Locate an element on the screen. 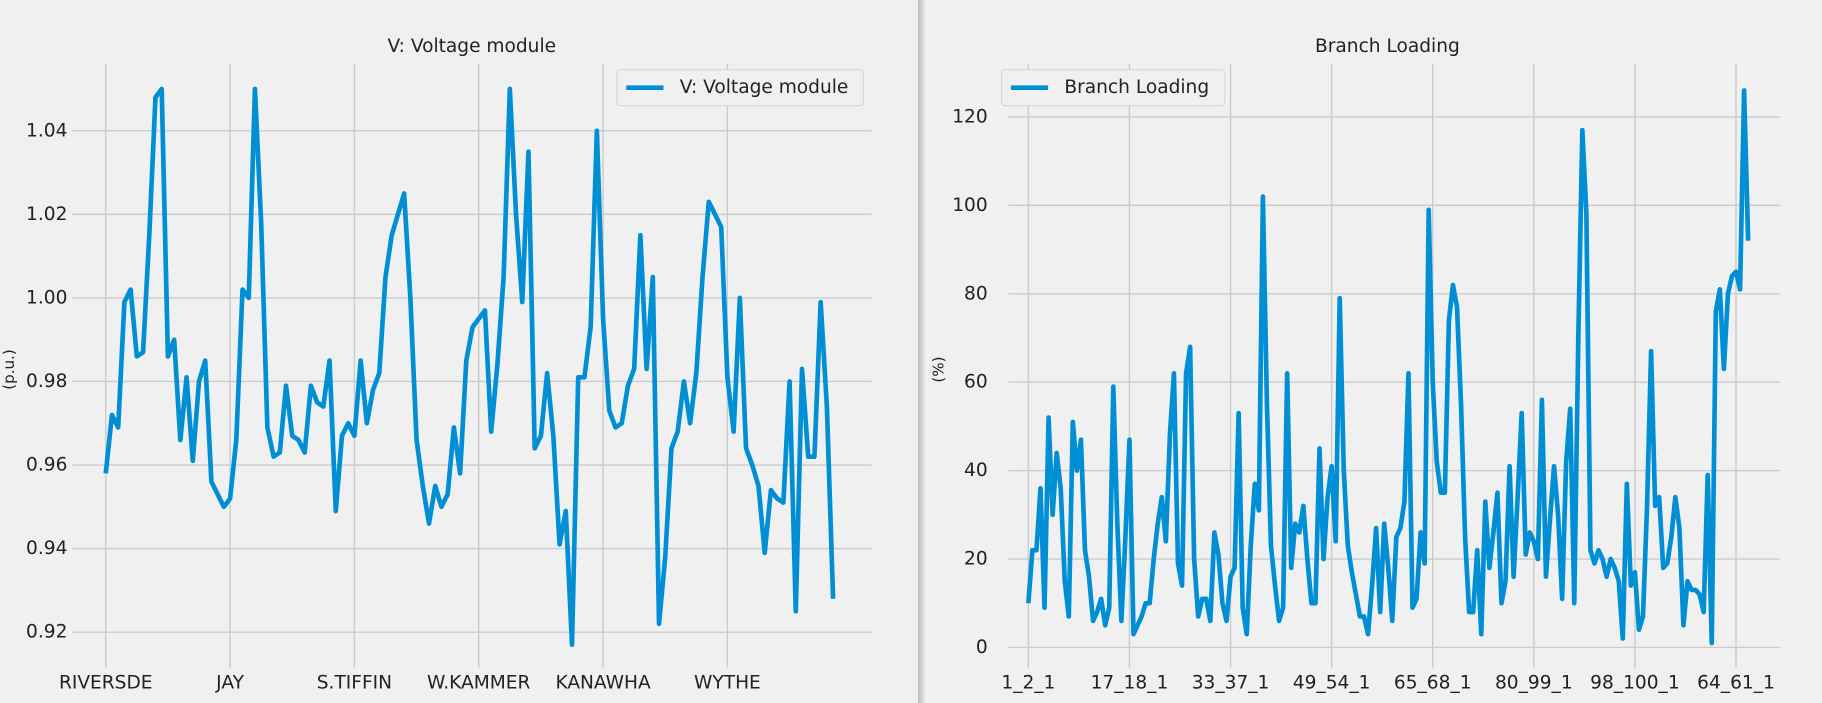 The height and width of the screenshot is (703, 1822). x-tick-label: 98_100_1 is located at coordinates (1634, 683).